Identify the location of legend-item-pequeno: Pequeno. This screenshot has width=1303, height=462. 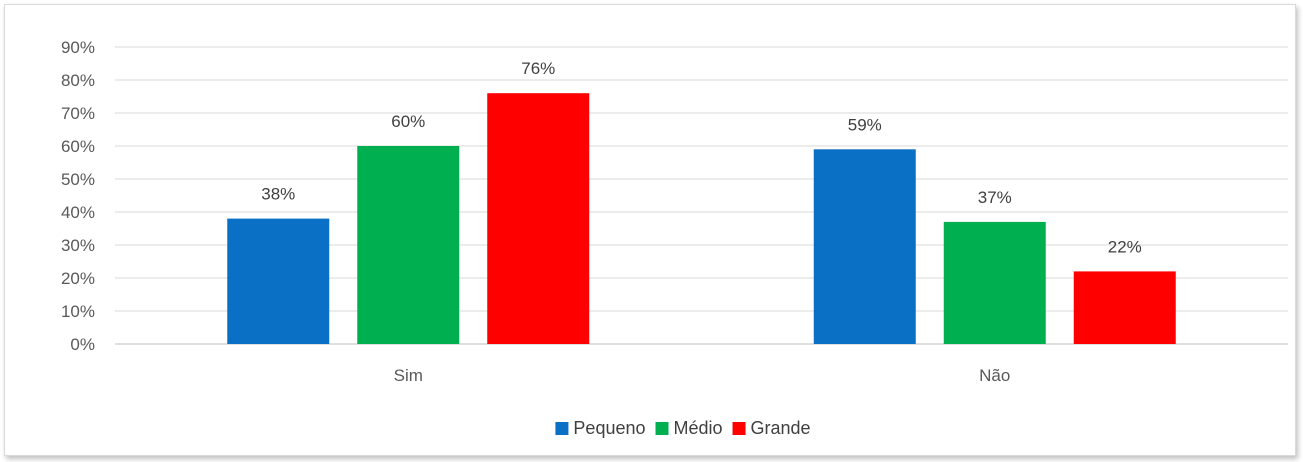
(600, 428).